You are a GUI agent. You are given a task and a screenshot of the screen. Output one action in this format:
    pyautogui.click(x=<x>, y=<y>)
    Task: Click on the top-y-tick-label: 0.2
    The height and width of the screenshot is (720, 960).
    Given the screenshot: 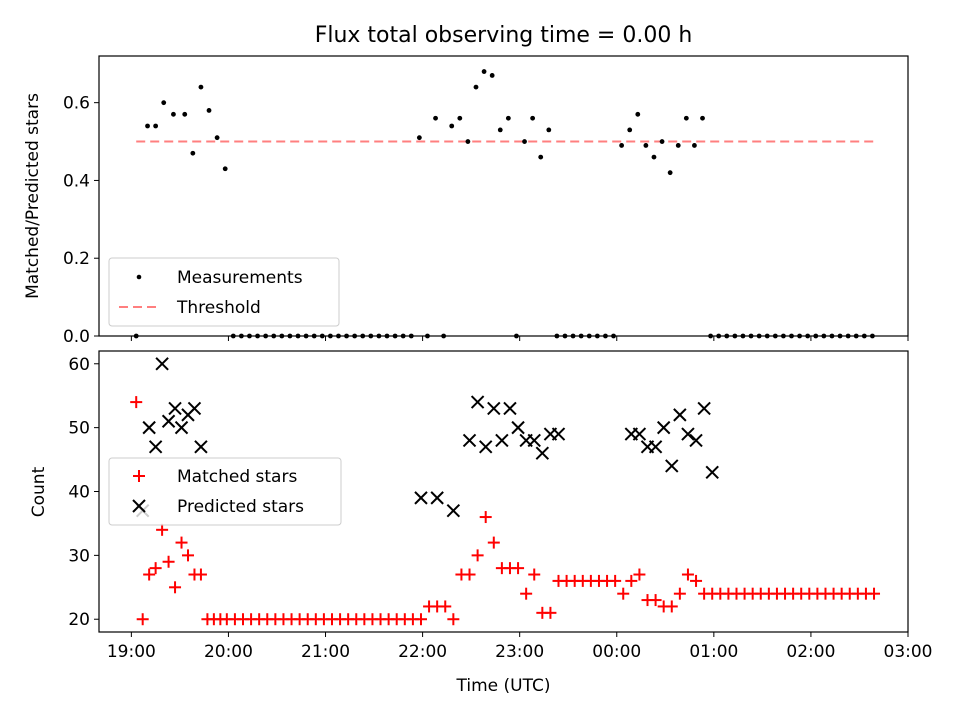 What is the action you would take?
    pyautogui.click(x=76, y=259)
    